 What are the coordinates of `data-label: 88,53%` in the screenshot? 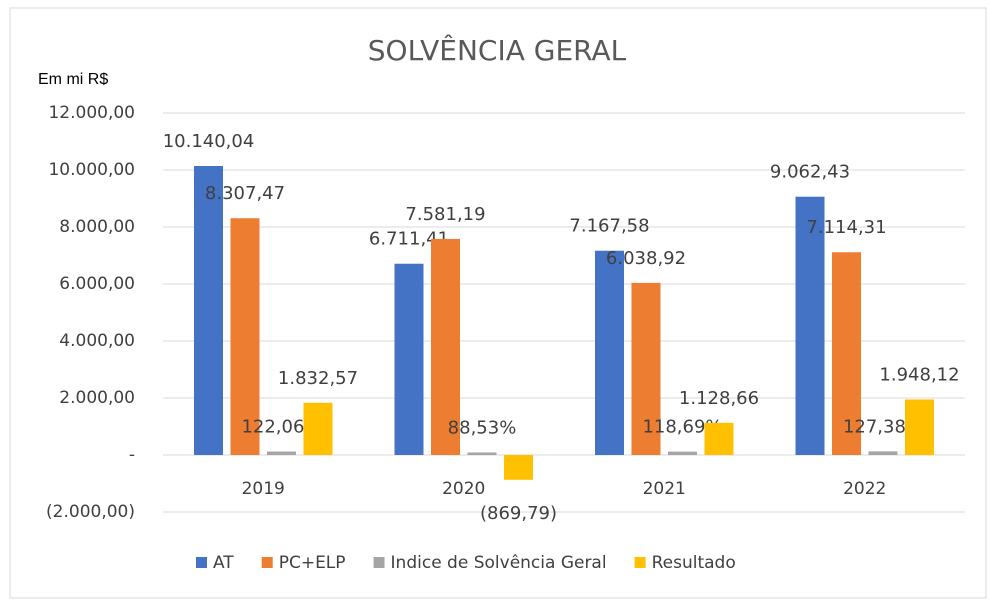 It's located at (482, 427).